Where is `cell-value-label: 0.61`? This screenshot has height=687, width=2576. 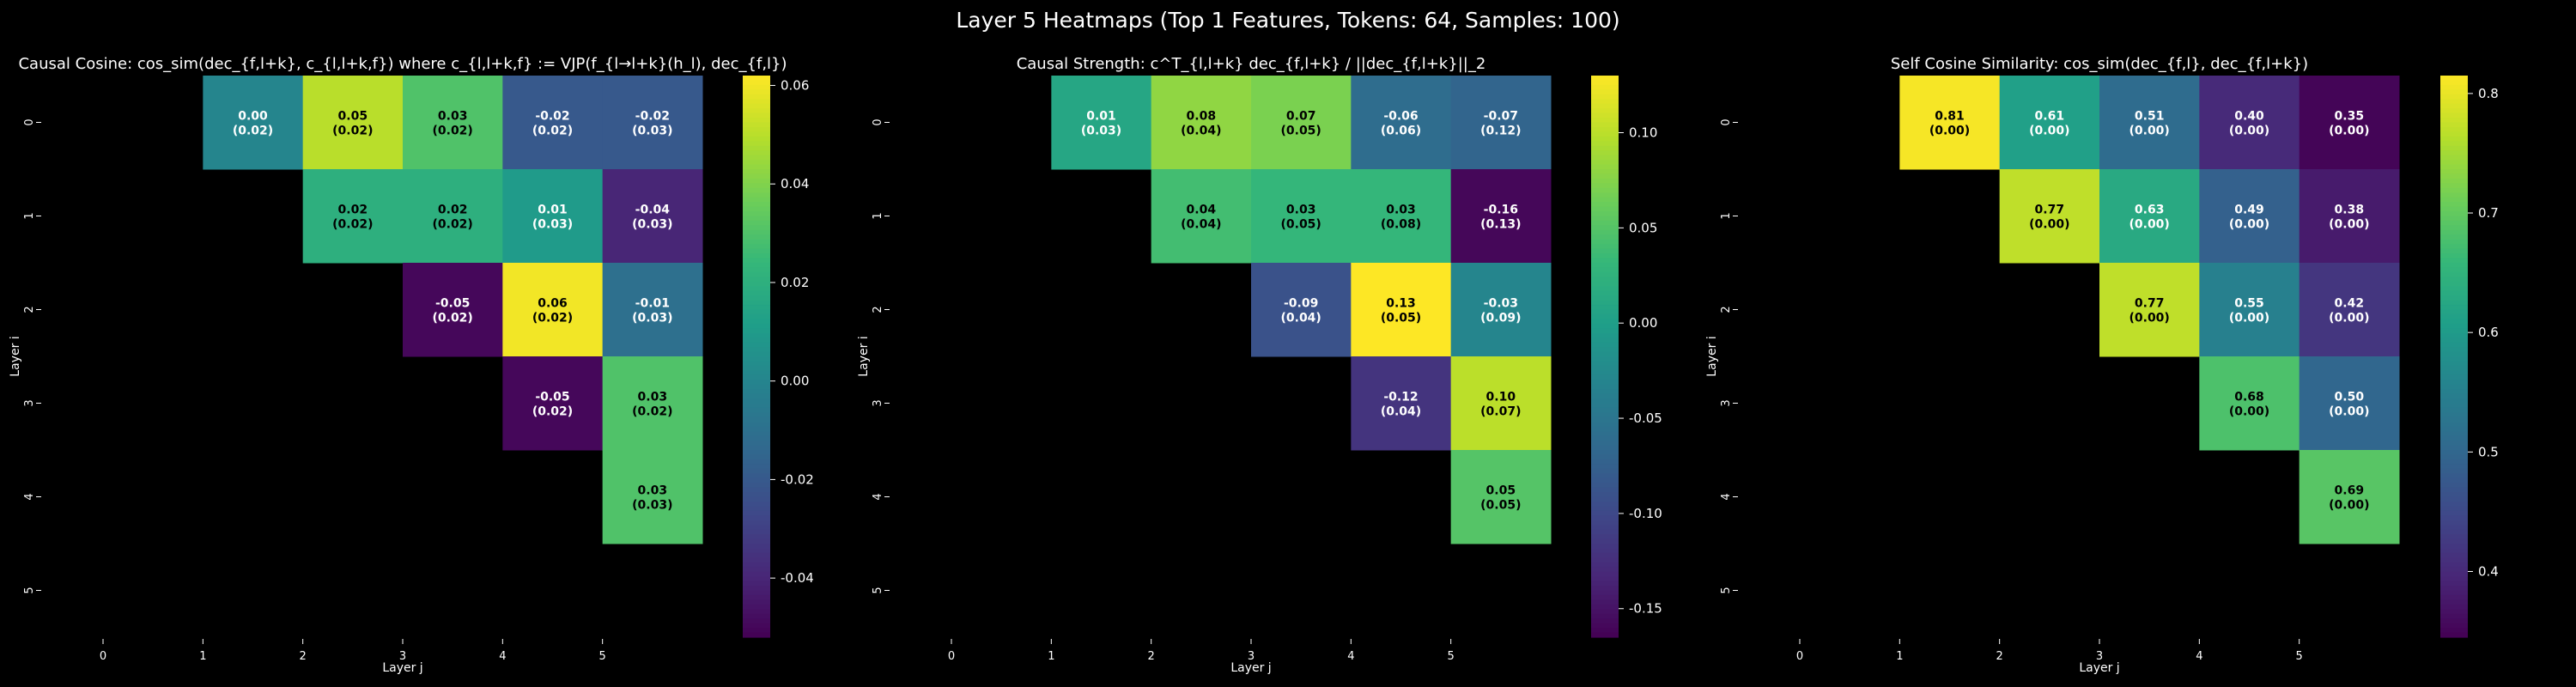 cell-value-label: 0.61 is located at coordinates (2050, 117).